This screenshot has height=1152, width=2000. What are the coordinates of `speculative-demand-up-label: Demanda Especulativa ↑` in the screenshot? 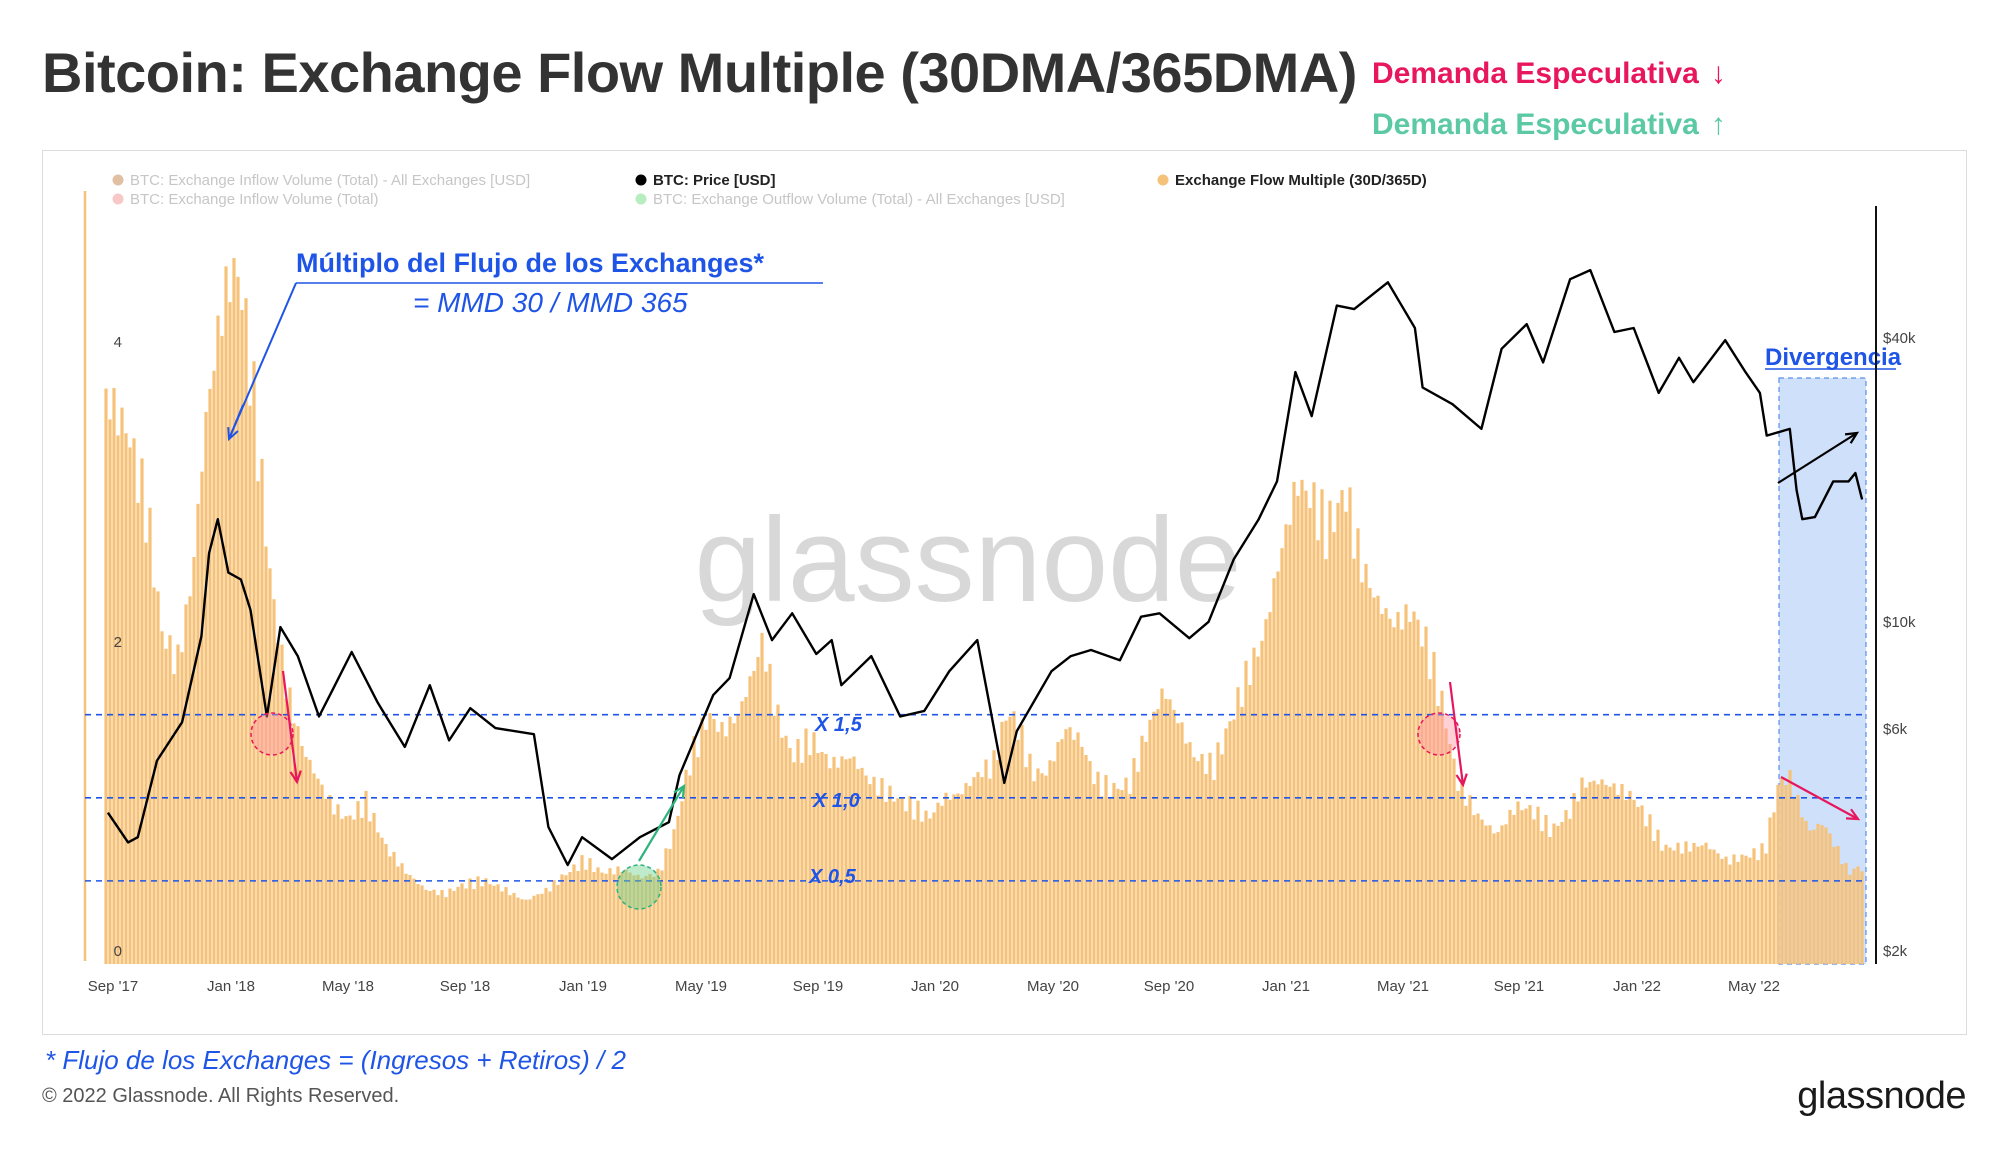 It's located at (1549, 125).